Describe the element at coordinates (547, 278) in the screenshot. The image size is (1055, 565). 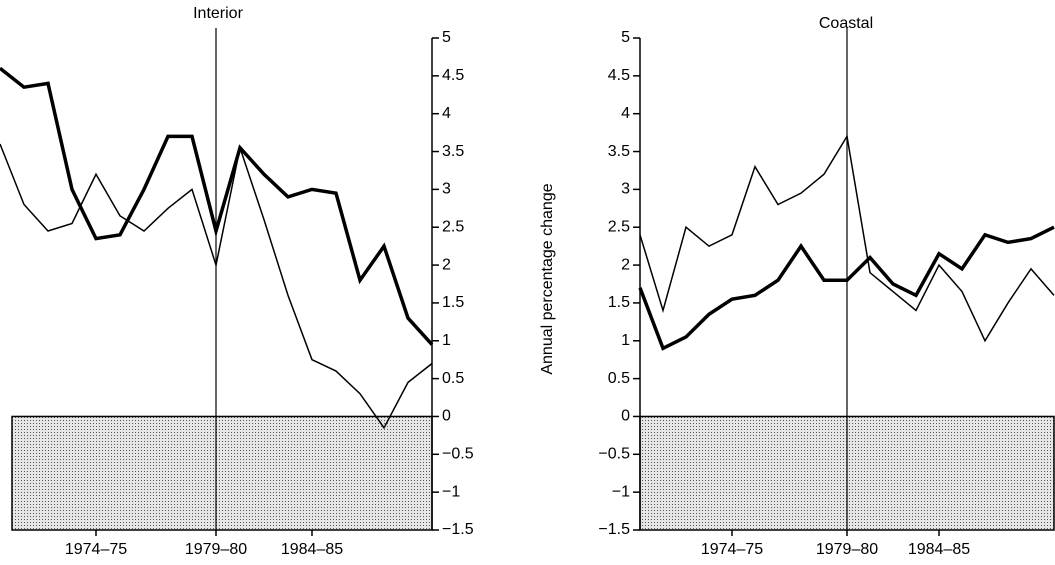
I see `y-axis-label: Annual percentage change` at that location.